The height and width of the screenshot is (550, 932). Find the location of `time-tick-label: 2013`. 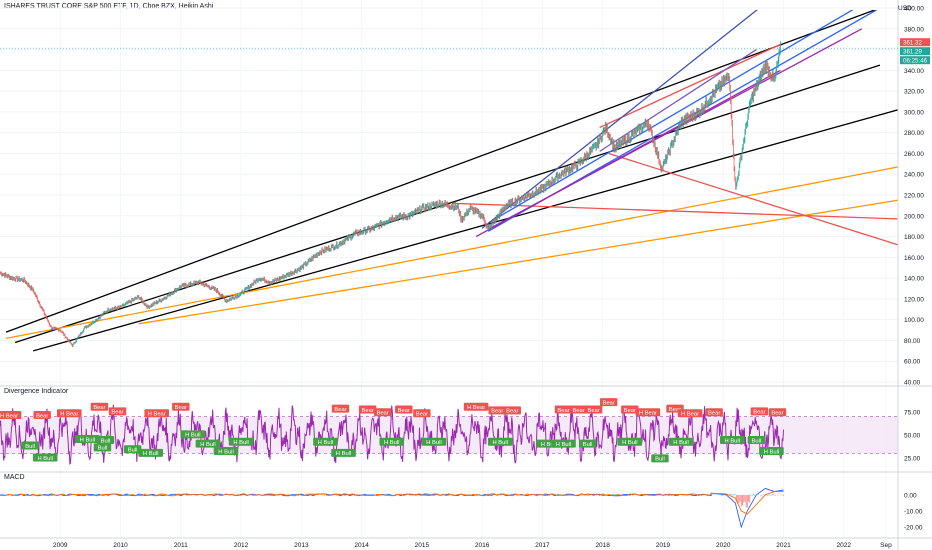

time-tick-label: 2013 is located at coordinates (301, 545).